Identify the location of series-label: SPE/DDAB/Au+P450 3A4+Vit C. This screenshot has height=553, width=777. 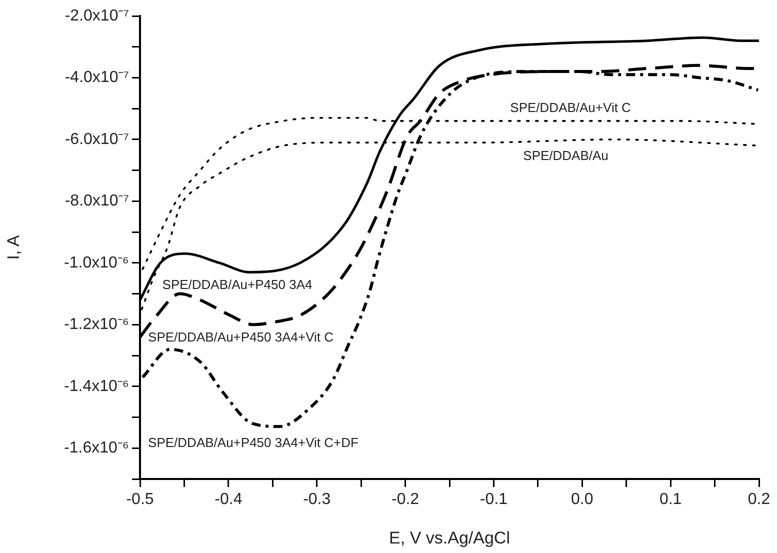
(241, 336).